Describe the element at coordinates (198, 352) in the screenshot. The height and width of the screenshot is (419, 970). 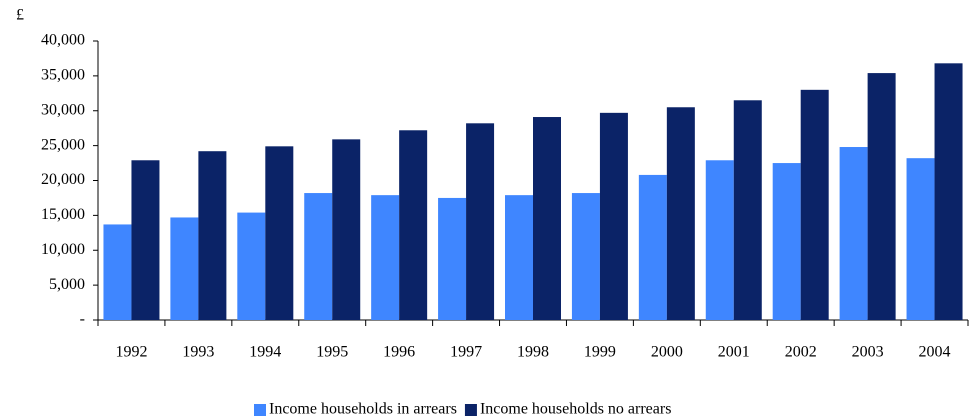
I see `x-tick-label: 1993` at that location.